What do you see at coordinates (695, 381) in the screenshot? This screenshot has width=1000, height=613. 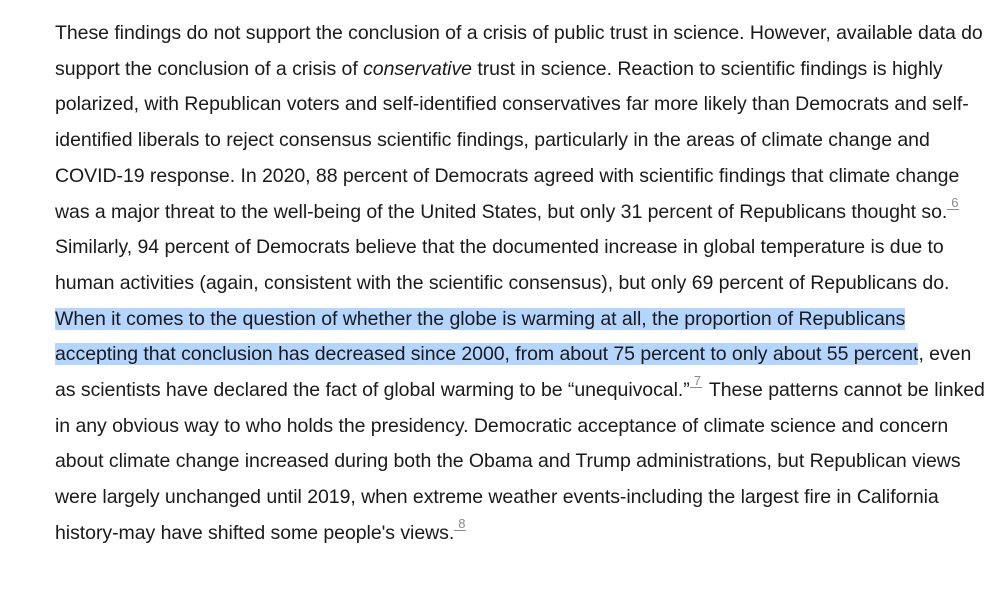 I see `footnote-link-7: 7` at bounding box center [695, 381].